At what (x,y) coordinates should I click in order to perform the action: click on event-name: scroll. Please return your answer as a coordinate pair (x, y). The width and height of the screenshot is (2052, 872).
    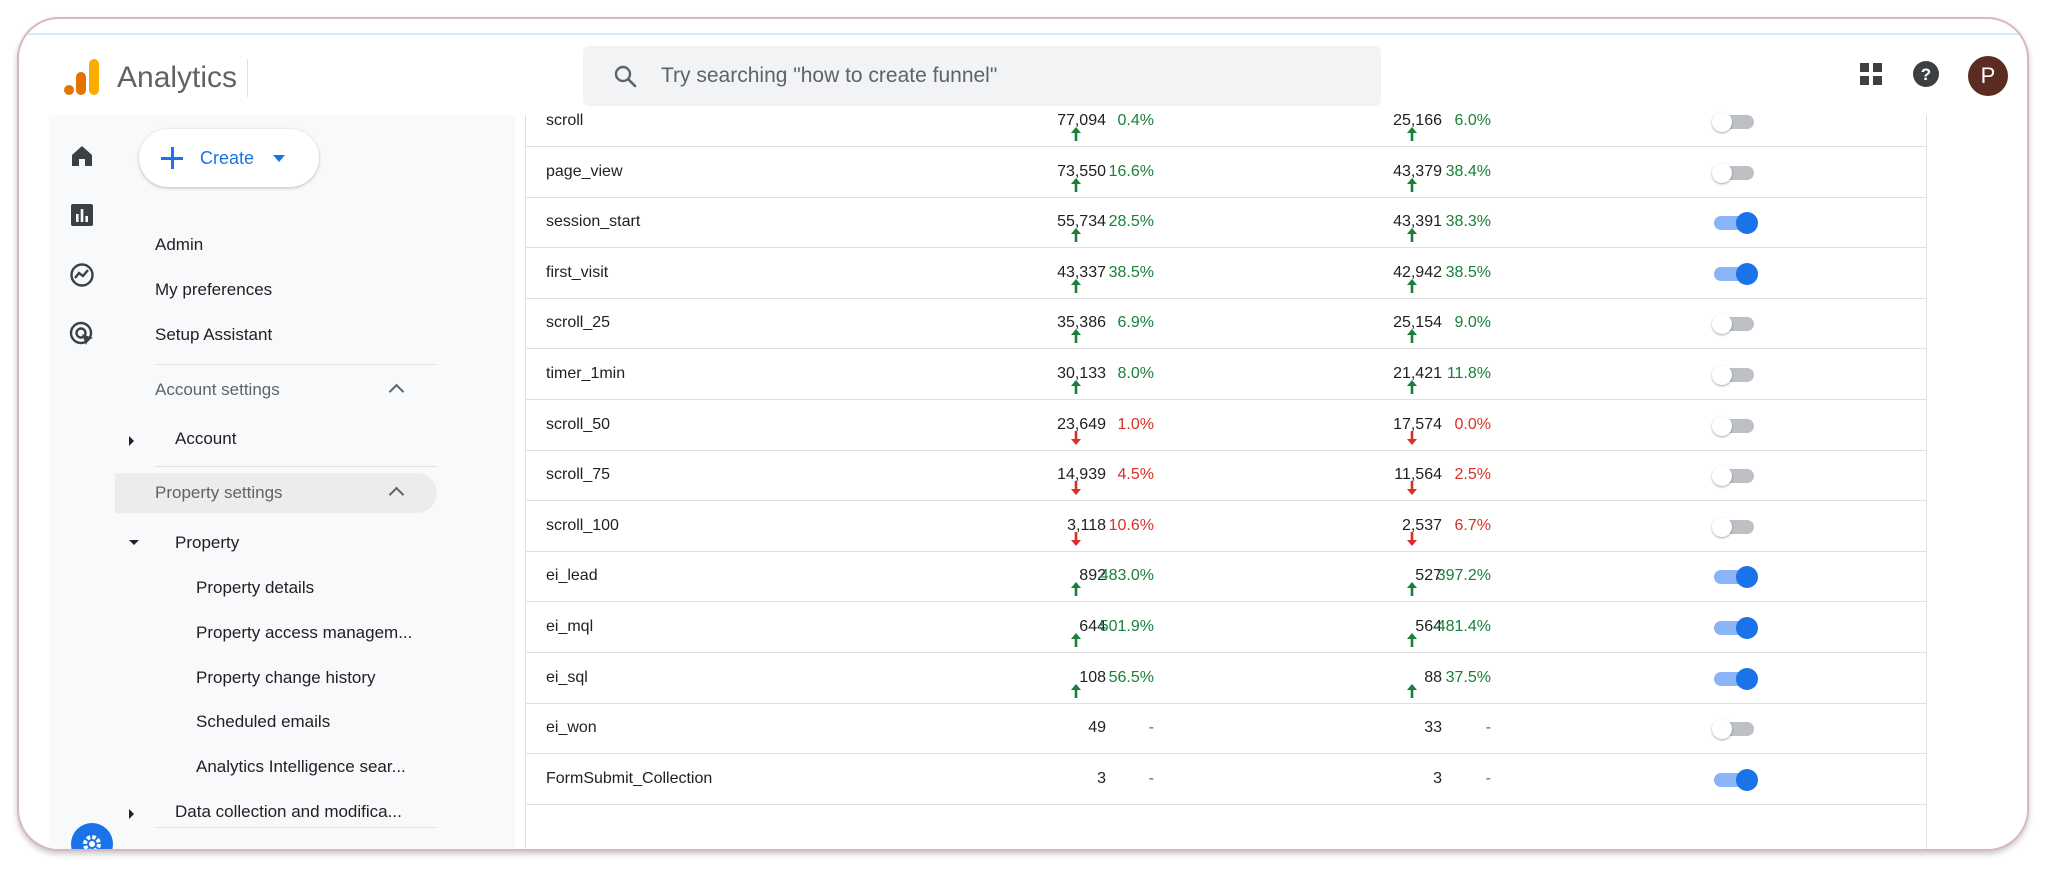
    Looking at the image, I should click on (565, 120).